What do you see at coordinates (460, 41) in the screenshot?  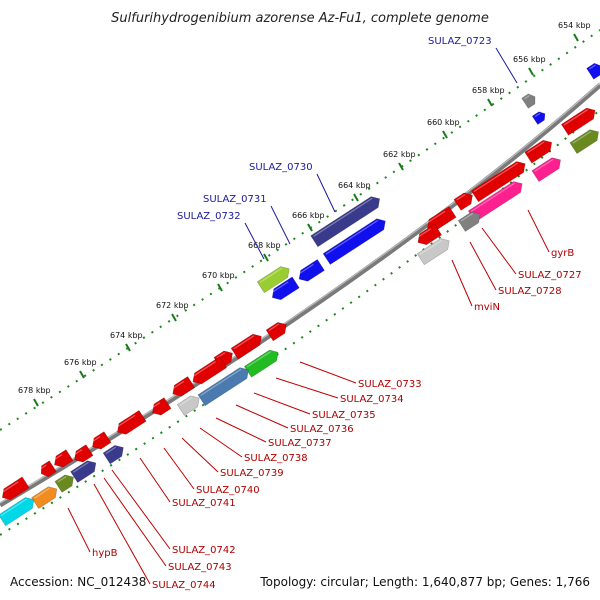 I see `gene-label: SULAZ_0723` at bounding box center [460, 41].